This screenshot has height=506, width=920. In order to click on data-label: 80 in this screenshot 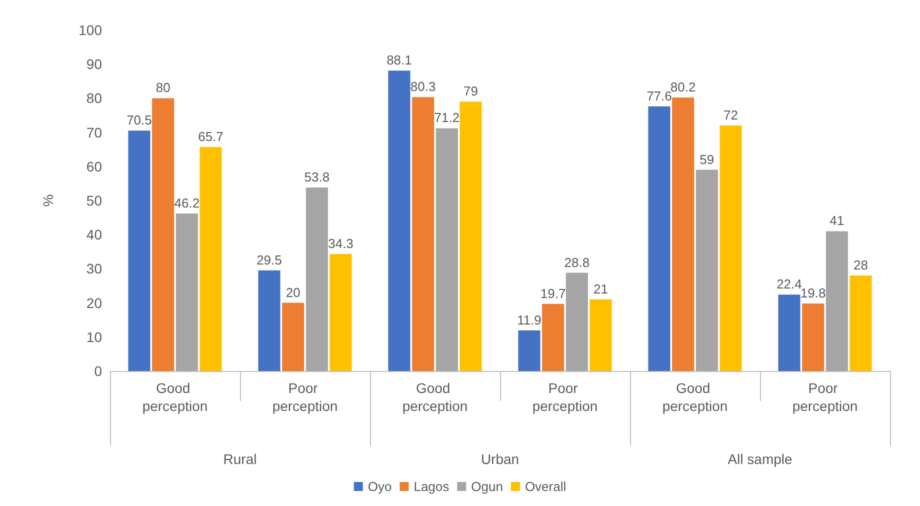, I will do `click(163, 88)`.